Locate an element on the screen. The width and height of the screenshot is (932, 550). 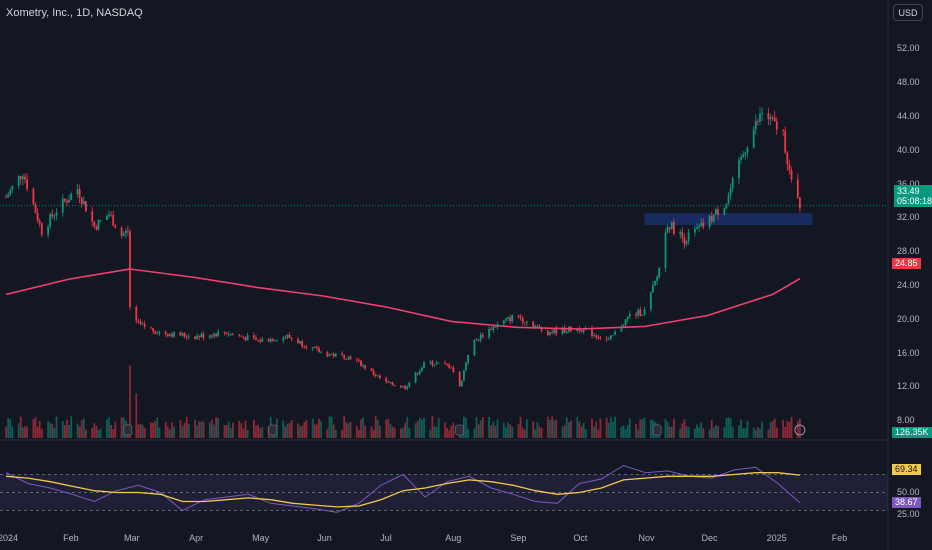
rsi-ma-value-badge: 69.34 is located at coordinates (906, 469).